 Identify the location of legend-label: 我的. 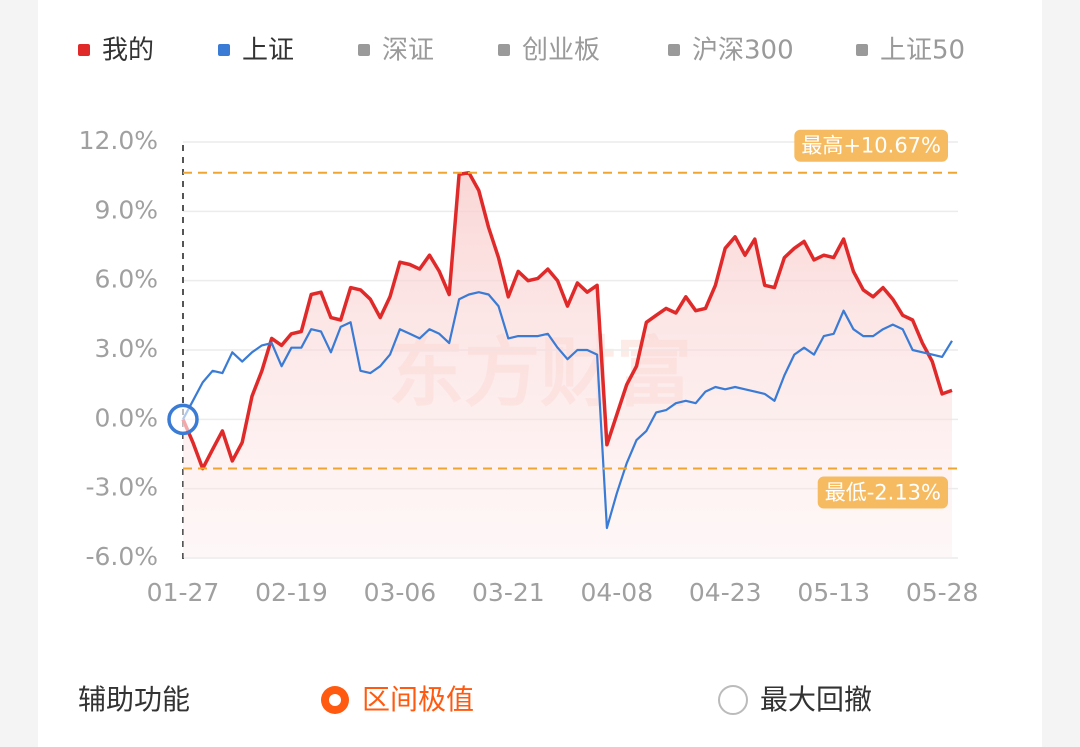
(128, 51).